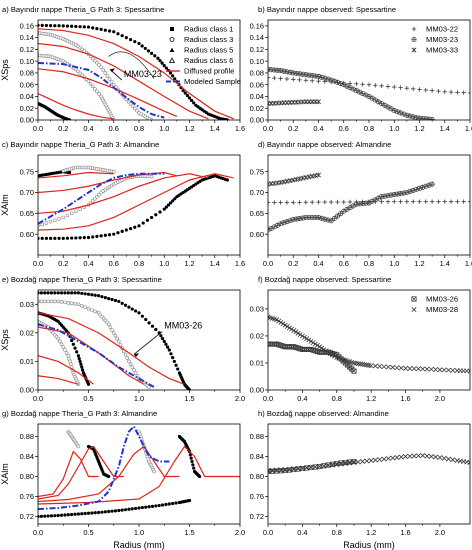 The width and height of the screenshot is (472, 550). I want to click on x-tick-label: 0.6, so click(344, 128).